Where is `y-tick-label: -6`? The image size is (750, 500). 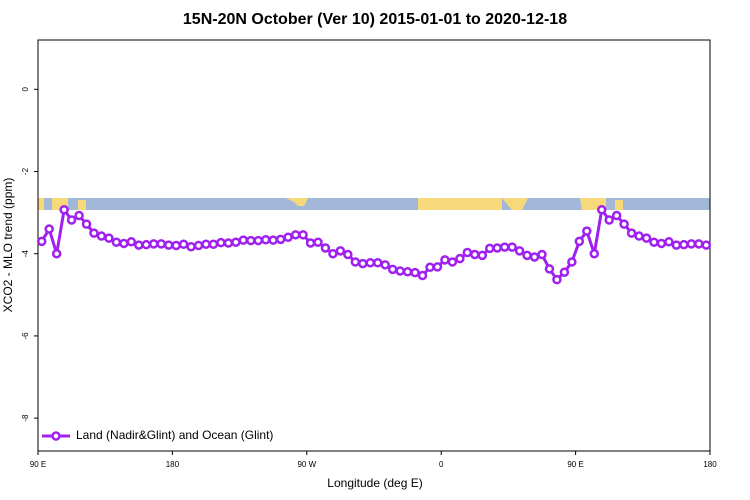
y-tick-label: -6 is located at coordinates (25, 336).